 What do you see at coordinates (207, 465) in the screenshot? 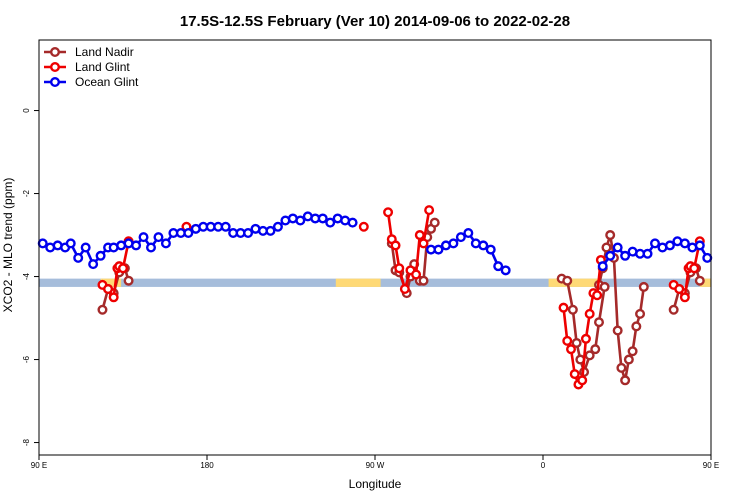
I see `x-tick-label: 180` at bounding box center [207, 465].